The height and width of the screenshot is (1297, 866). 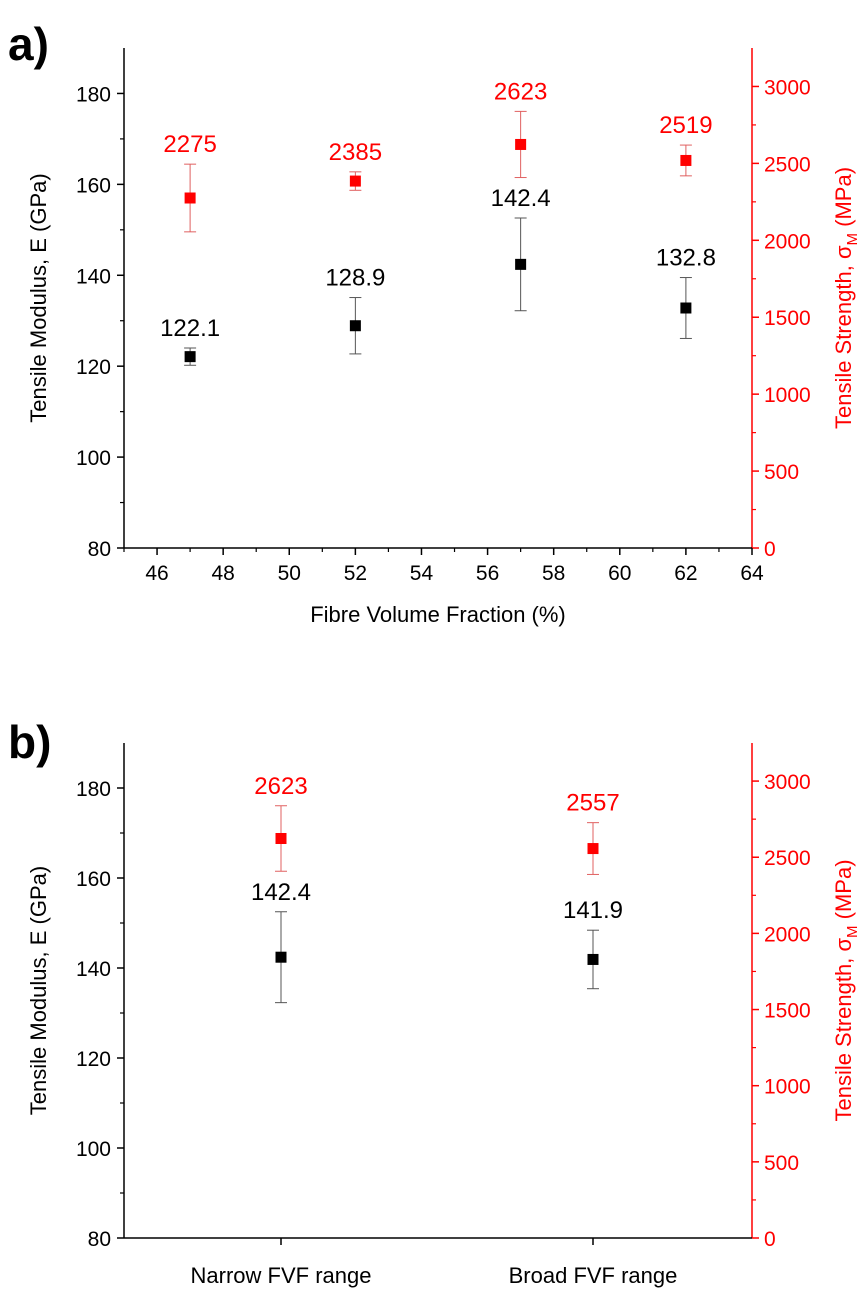 What do you see at coordinates (686, 258) in the screenshot?
I see `data-label: 132.8` at bounding box center [686, 258].